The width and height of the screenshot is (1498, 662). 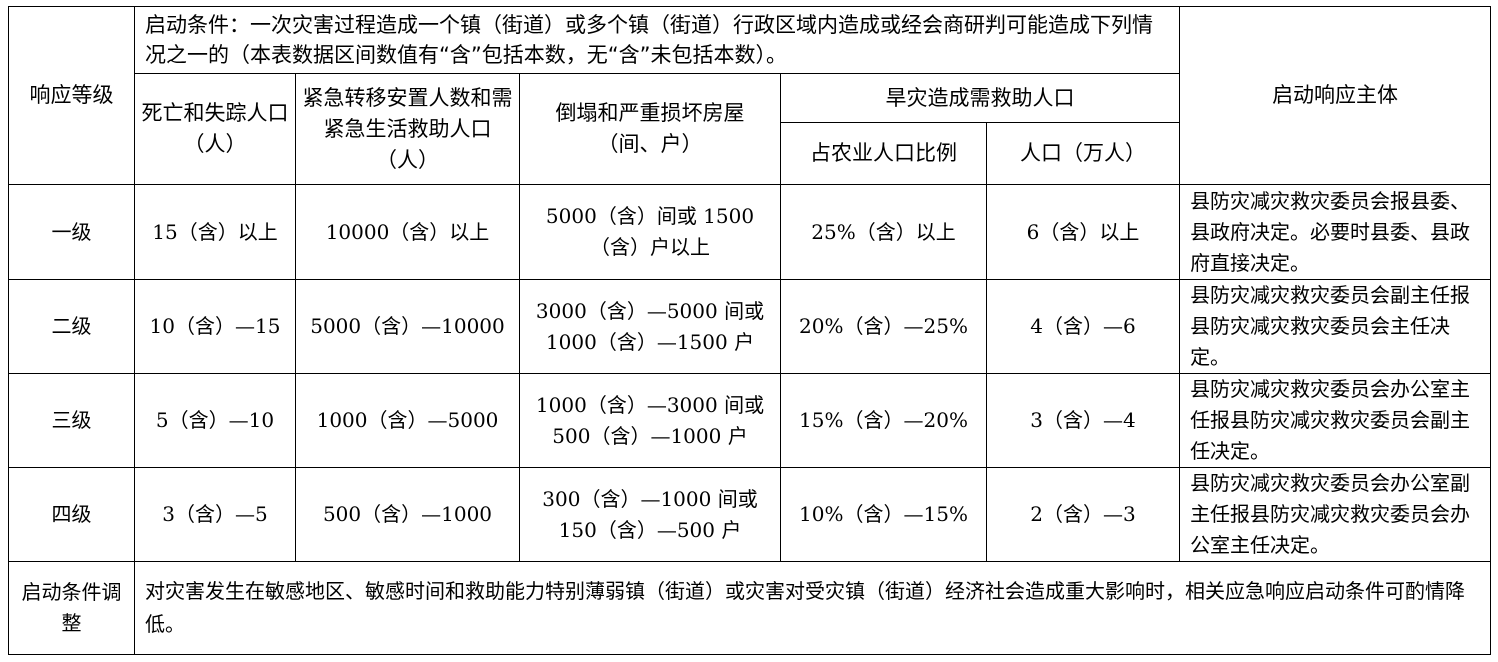 I want to click on level-cell: 一级, so click(x=71, y=232).